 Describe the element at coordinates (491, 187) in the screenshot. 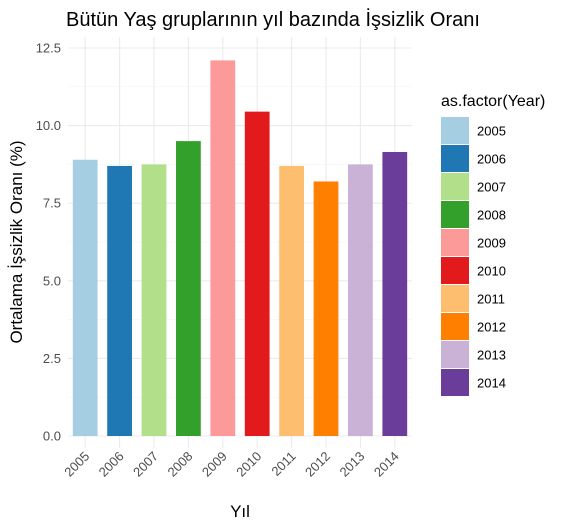

I see `legend-label: 2007` at that location.